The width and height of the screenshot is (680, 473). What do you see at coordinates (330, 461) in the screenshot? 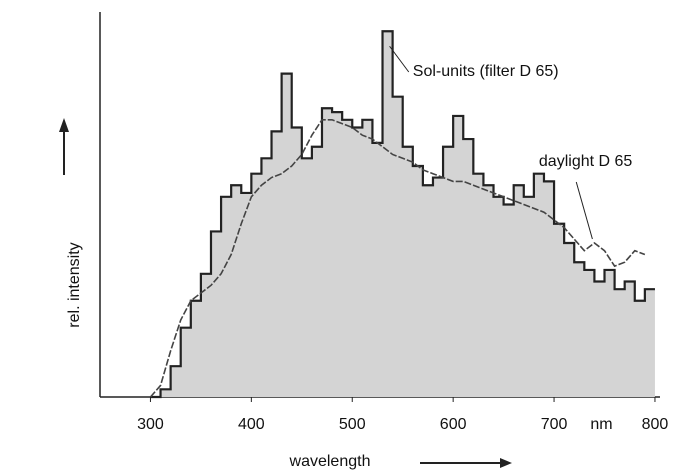
I see `x-axis-label: wavelength` at bounding box center [330, 461].